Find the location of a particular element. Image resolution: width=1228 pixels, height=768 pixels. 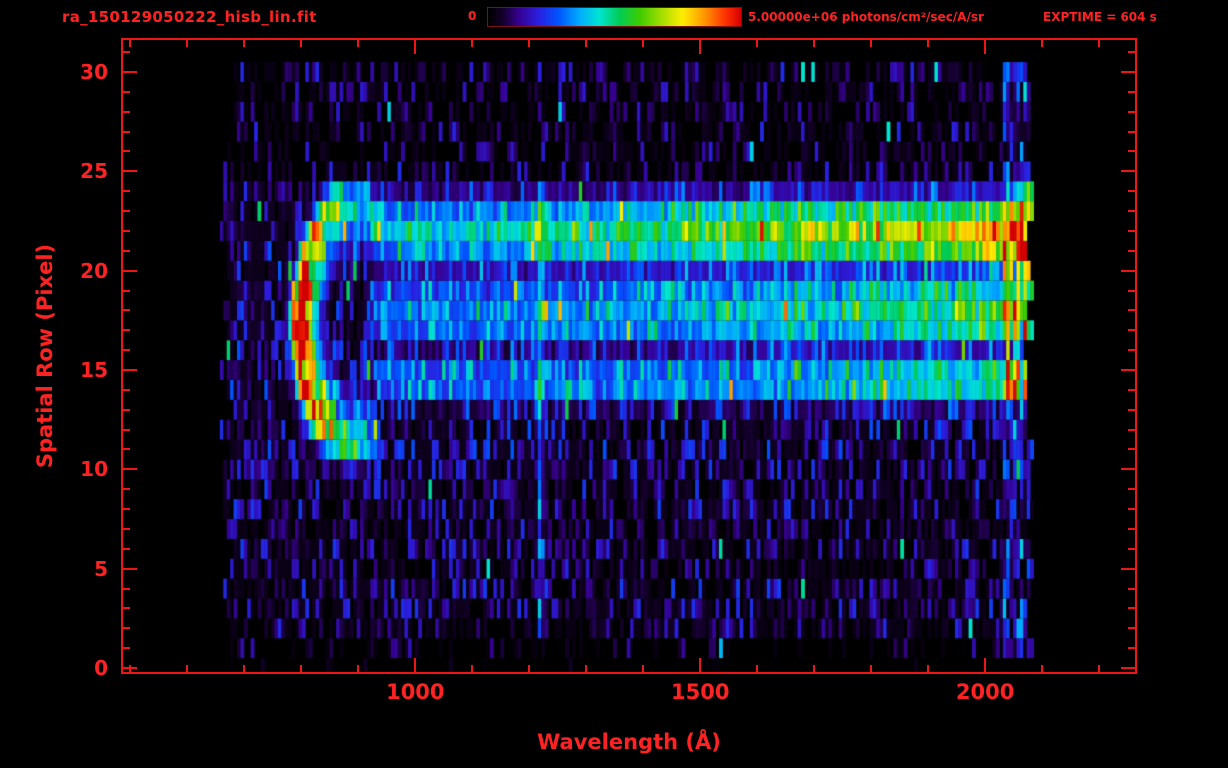

exptime-label: EXPTIME = 604 s is located at coordinates (1100, 17).